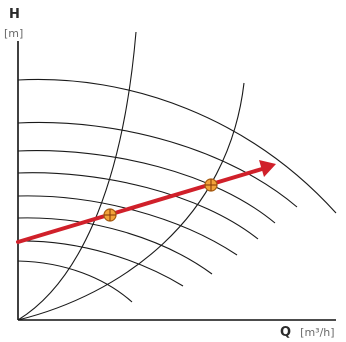 The width and height of the screenshot is (346, 342). What do you see at coordinates (13, 33) in the screenshot?
I see `y-axis-unit: [m]` at bounding box center [13, 33].